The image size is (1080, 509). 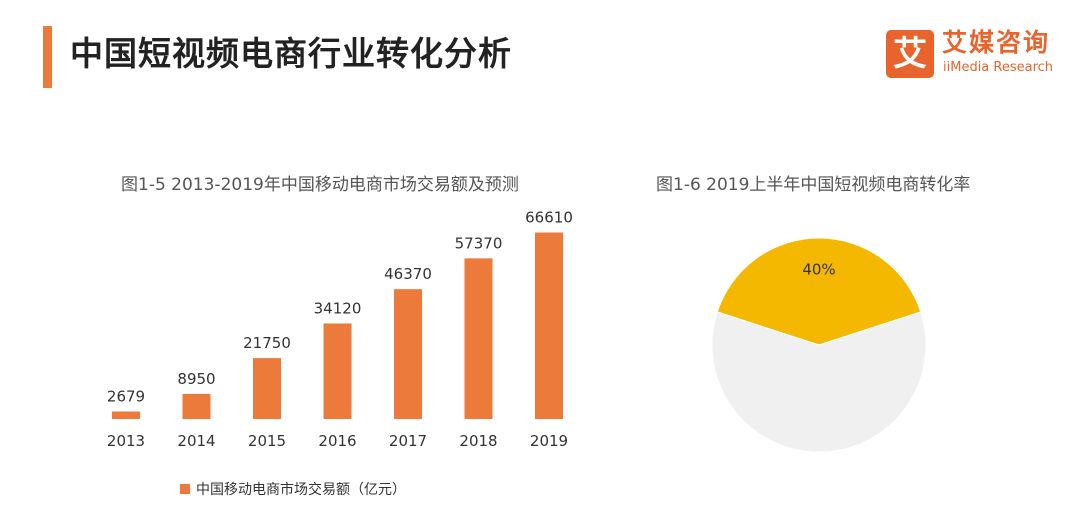 I want to click on iimedia-logo: 艾 艾媒咨询 iiMedia Research, so click(x=976, y=54).